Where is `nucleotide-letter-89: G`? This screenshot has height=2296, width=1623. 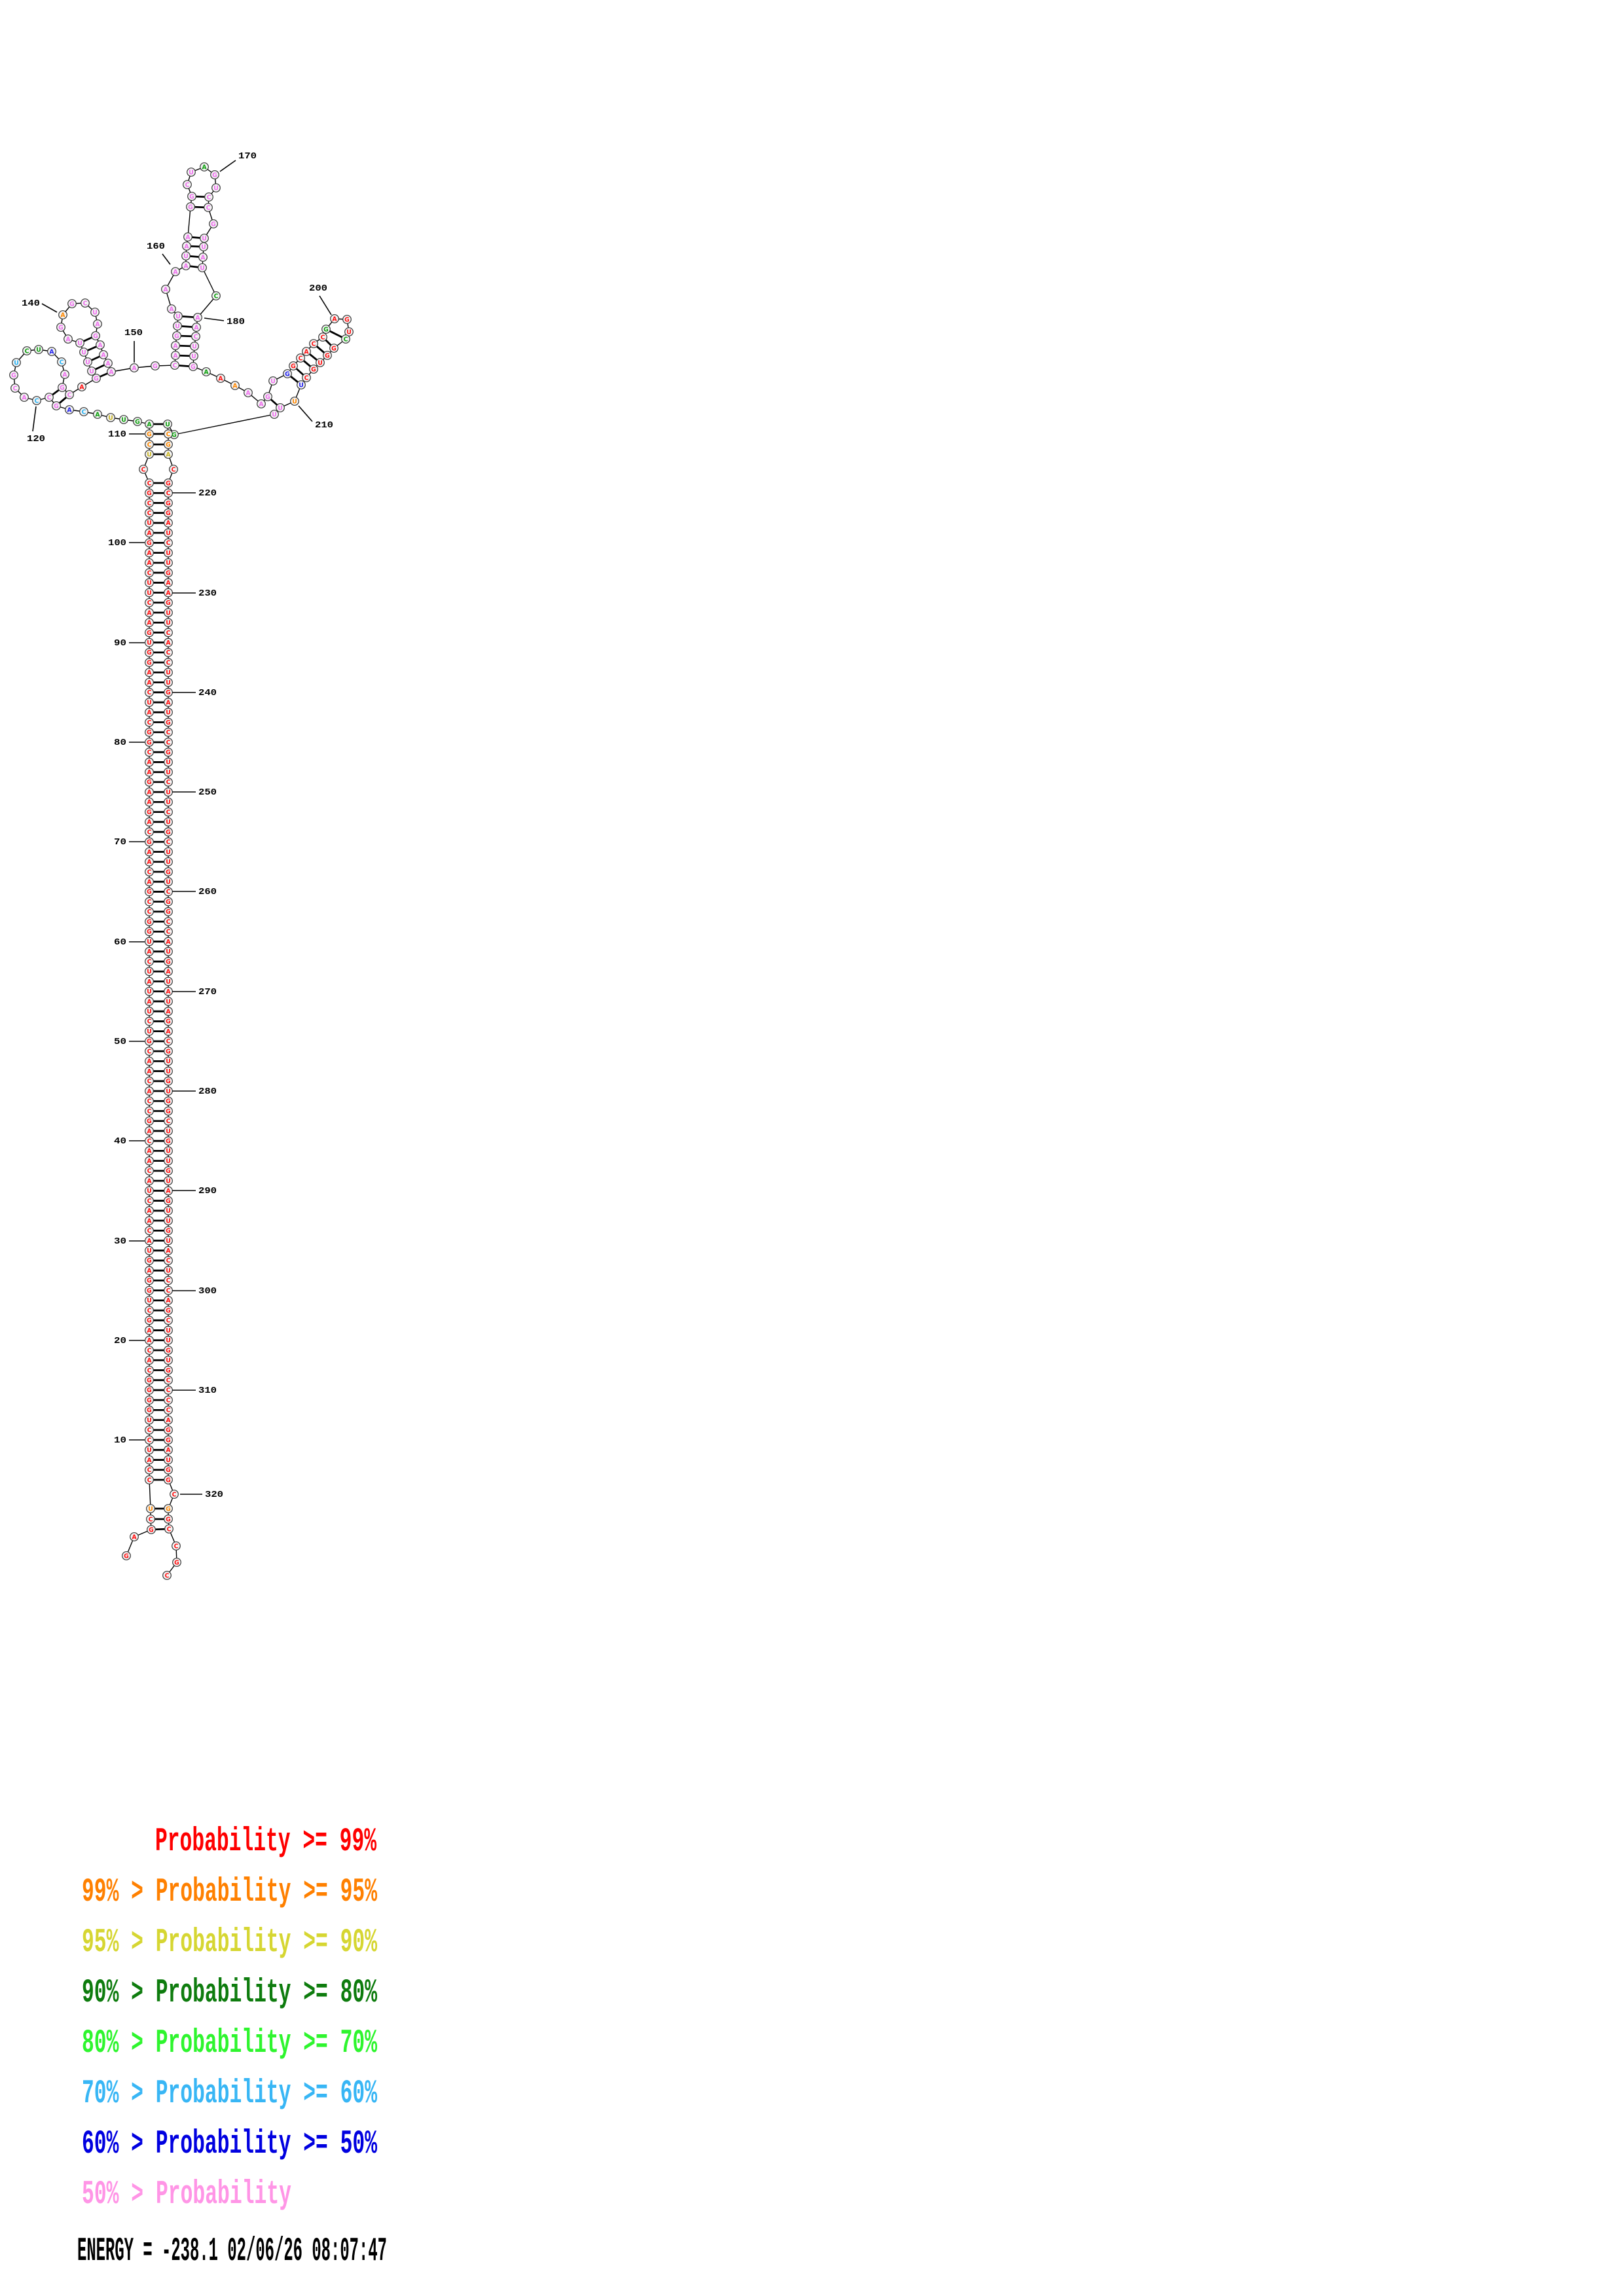 nucleotide-letter-89: G is located at coordinates (149, 652).